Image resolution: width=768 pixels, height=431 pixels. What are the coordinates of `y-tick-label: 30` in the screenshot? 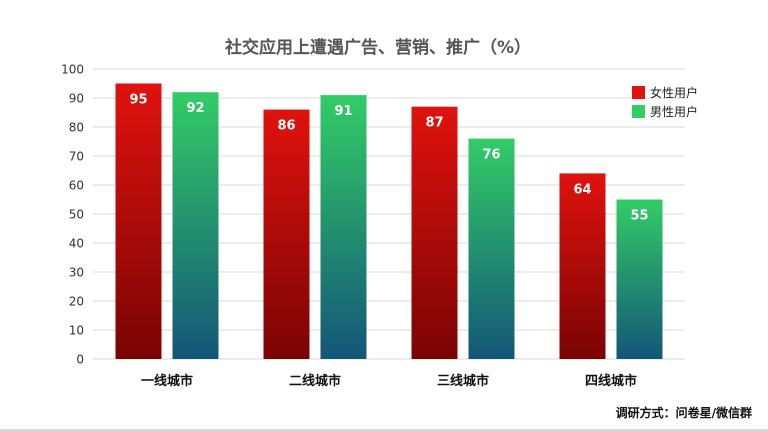 It's located at (76, 273).